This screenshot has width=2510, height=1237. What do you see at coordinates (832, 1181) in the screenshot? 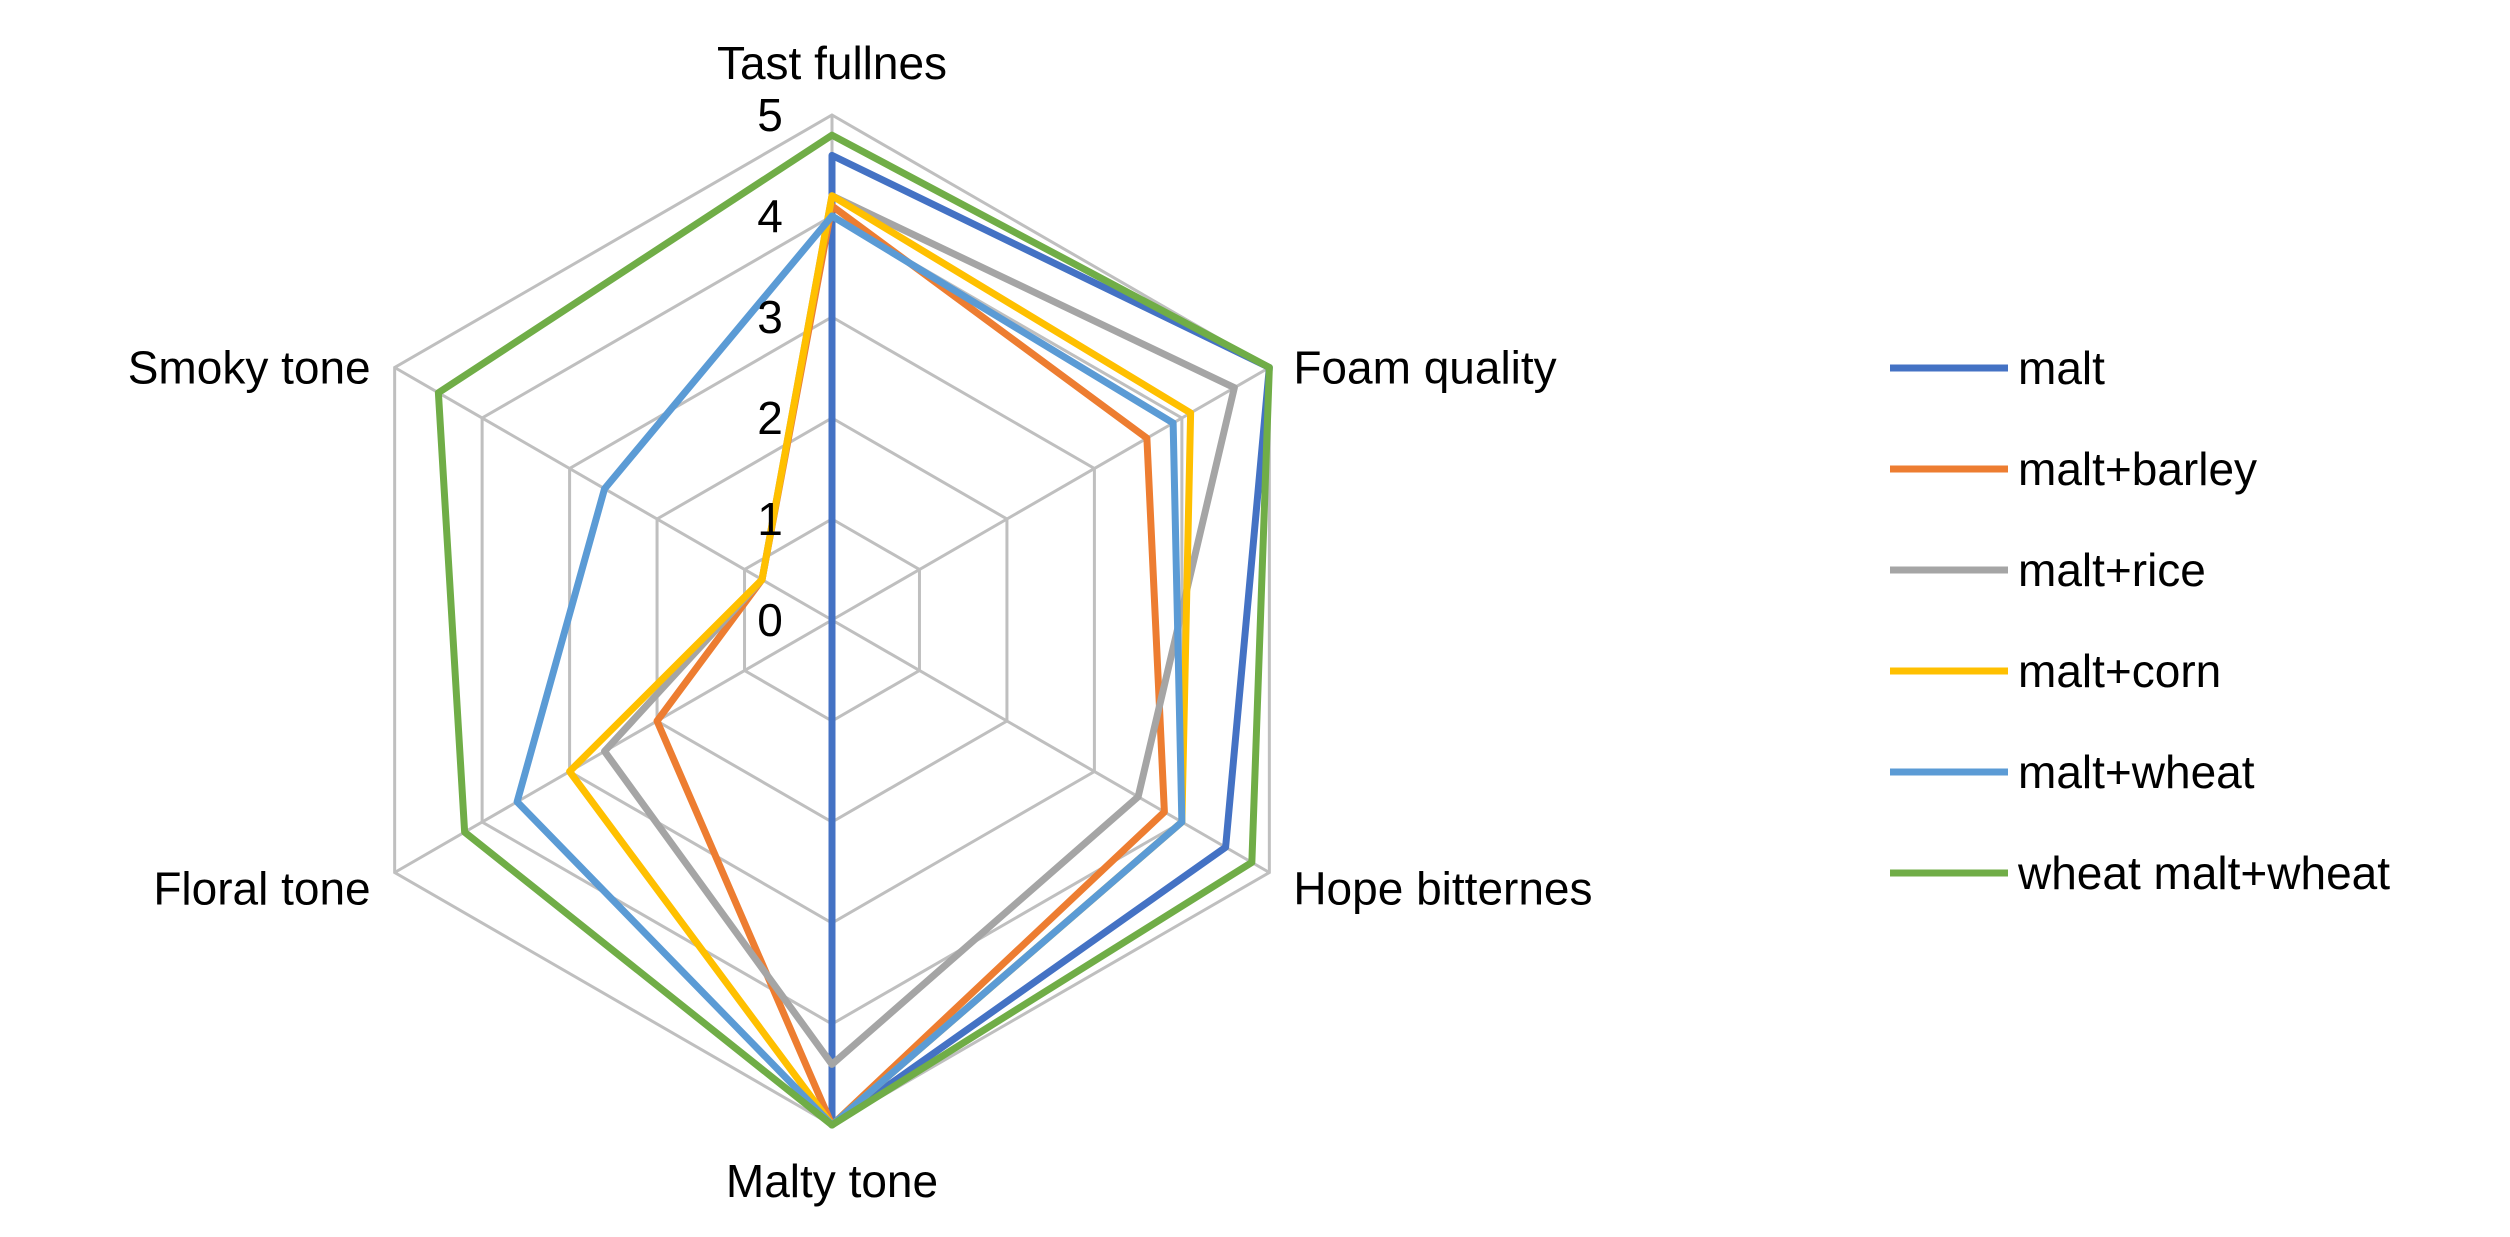
I see `axis-label: Malty tone` at bounding box center [832, 1181].